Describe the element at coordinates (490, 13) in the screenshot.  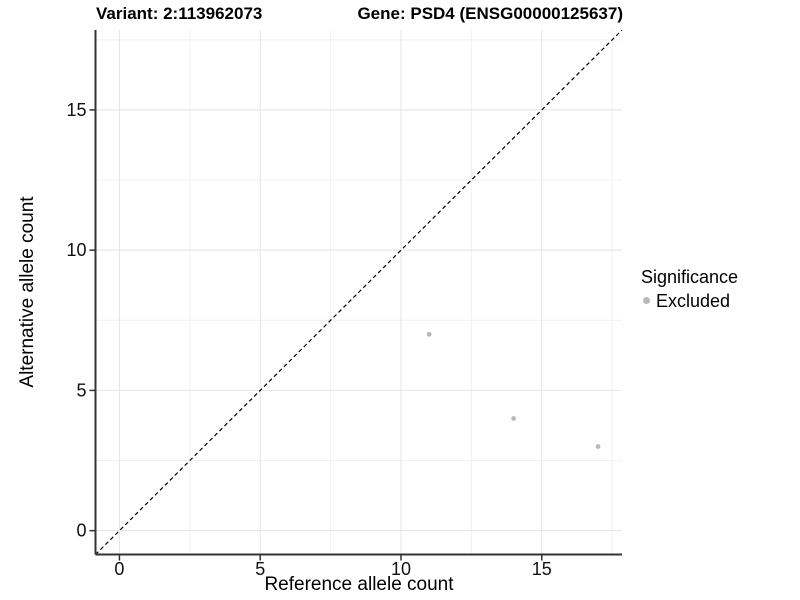
I see `gene-title: Gene: PSD4 (ENSG00000125637)` at that location.